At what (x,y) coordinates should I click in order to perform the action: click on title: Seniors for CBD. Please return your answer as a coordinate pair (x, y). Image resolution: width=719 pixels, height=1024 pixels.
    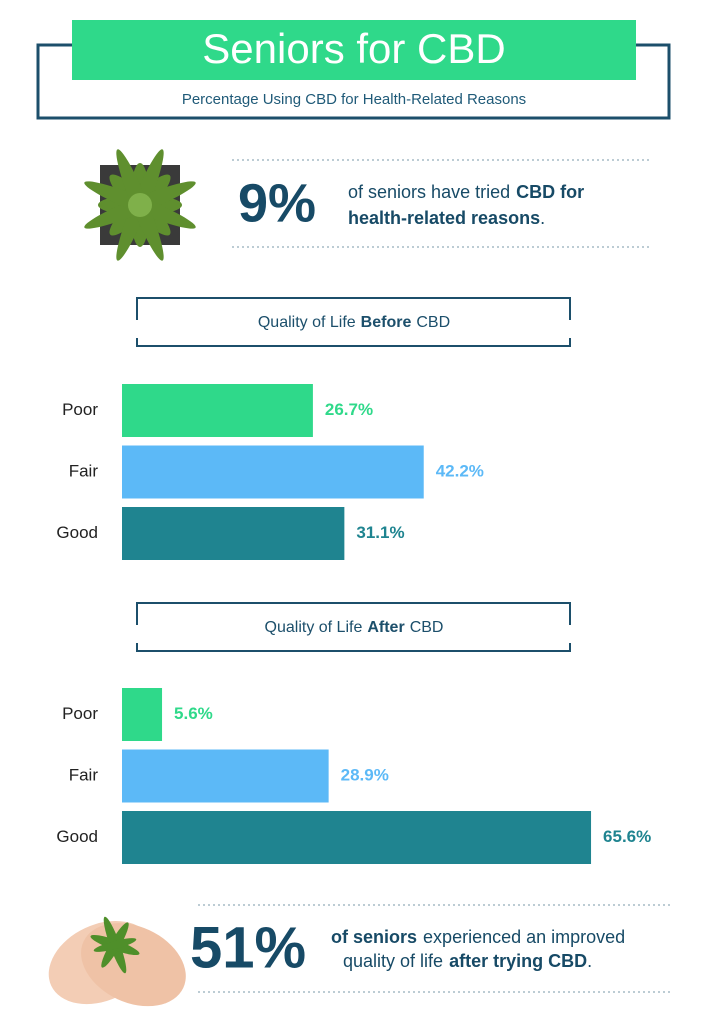
    Looking at the image, I should click on (353, 48).